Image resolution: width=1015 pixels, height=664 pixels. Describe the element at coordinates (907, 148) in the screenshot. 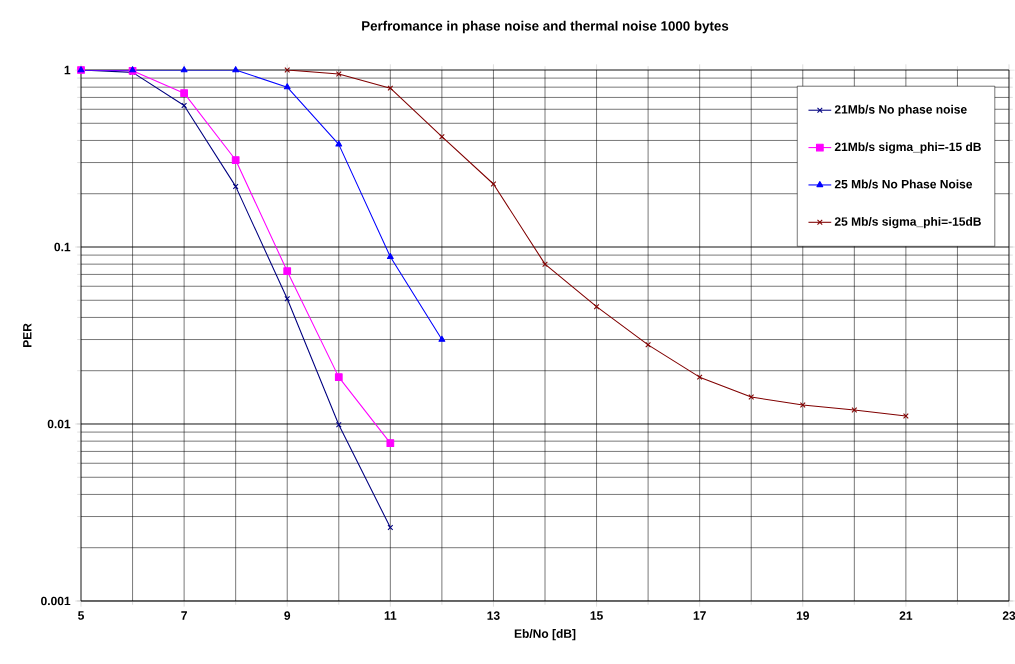

I see `legend-label: 21Mb/s sigma_phi=-15 dB` at that location.